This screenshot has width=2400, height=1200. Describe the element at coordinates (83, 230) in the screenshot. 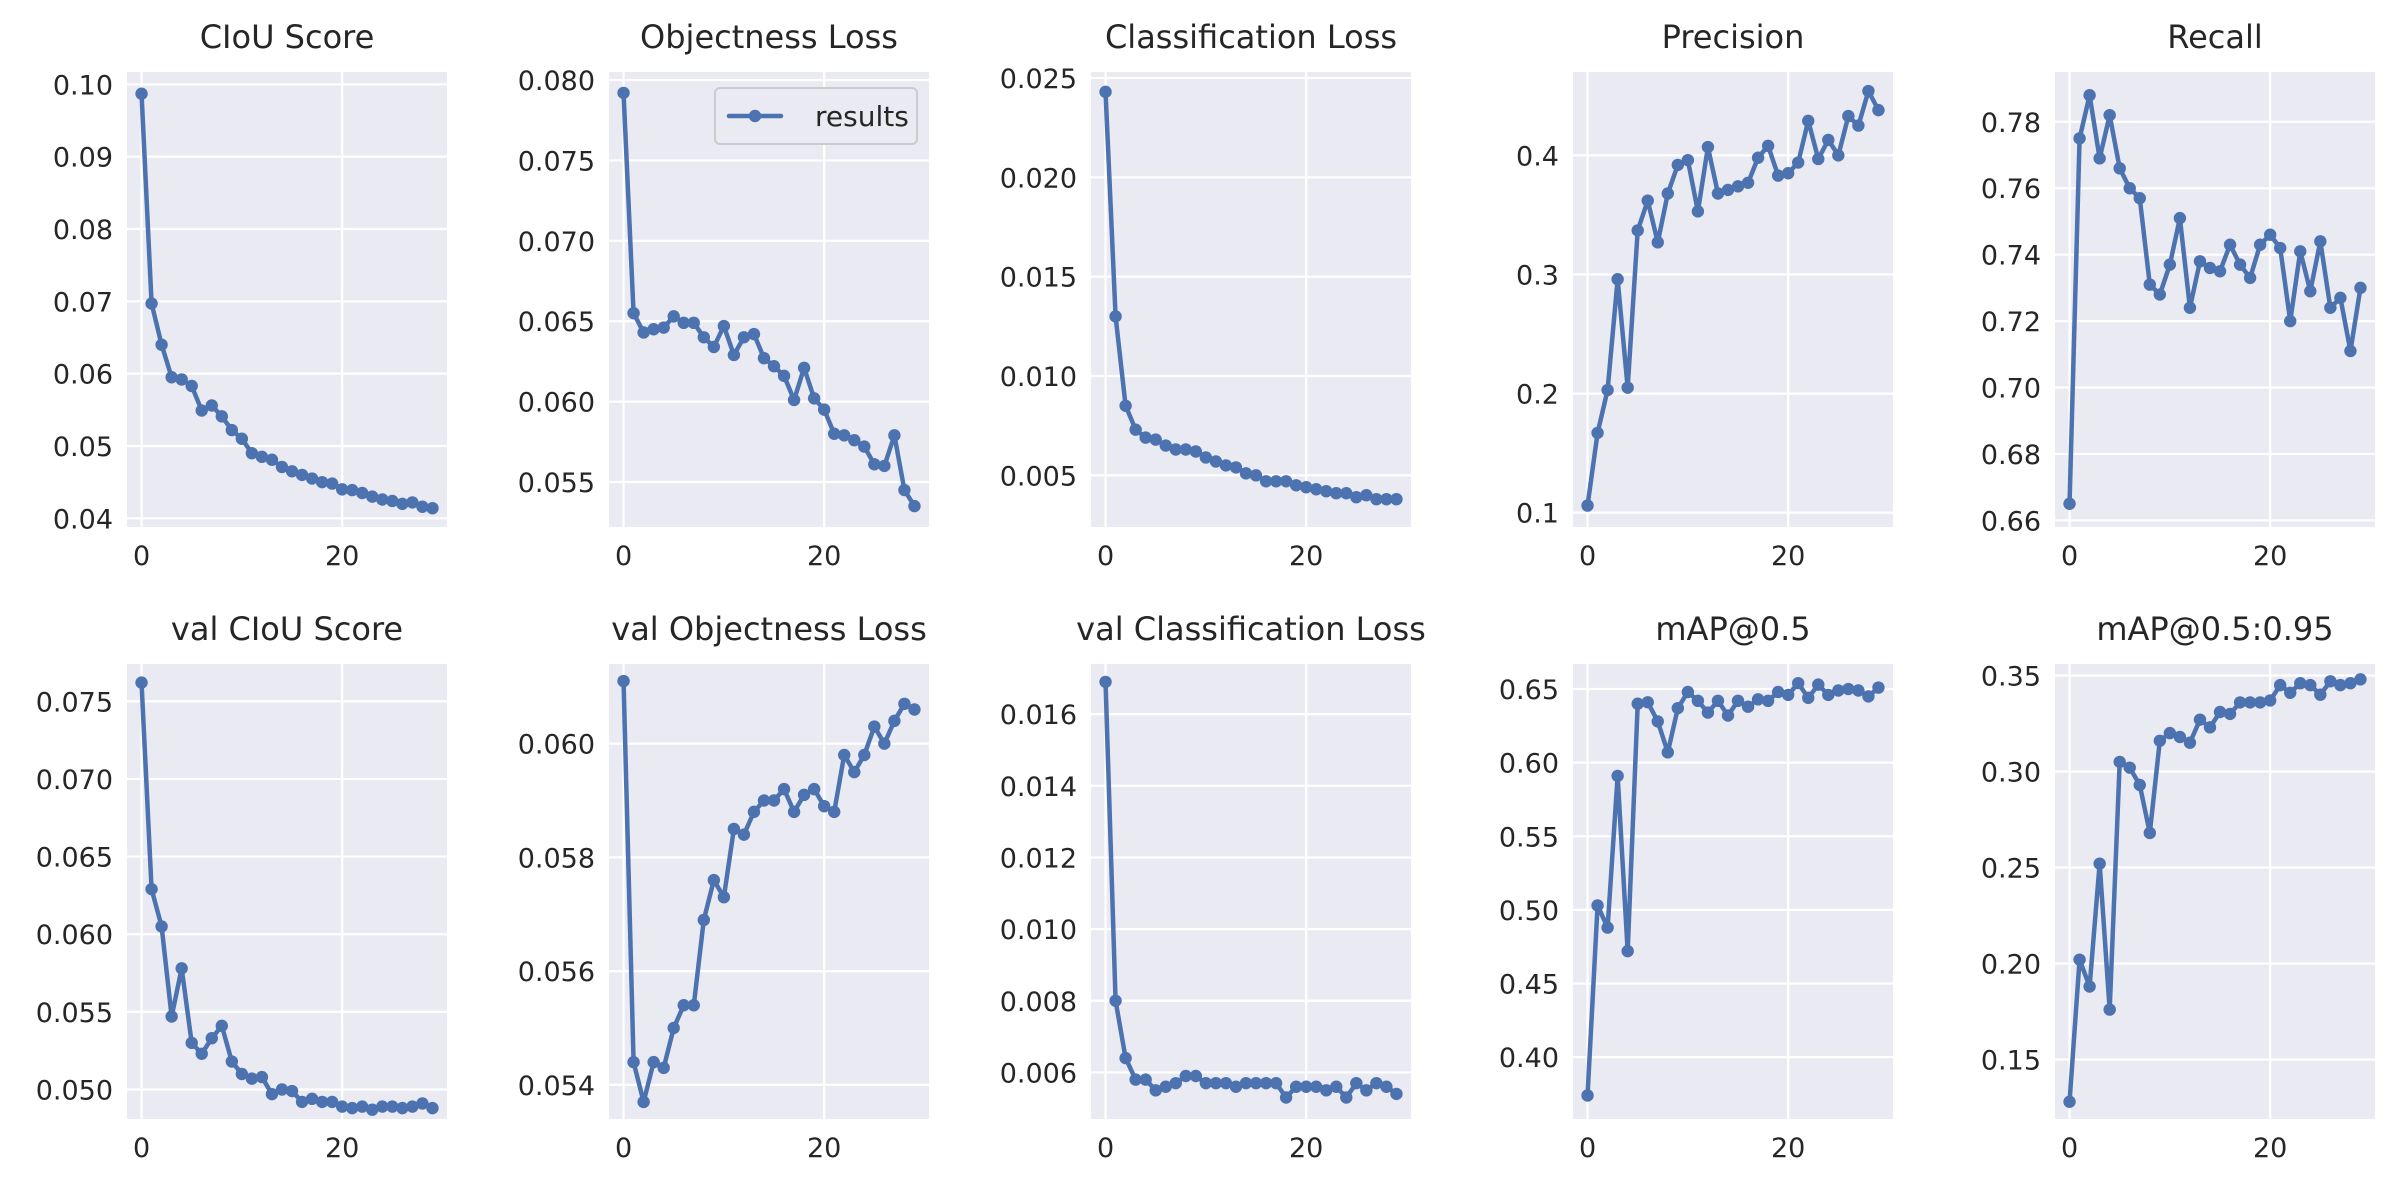

I see `y-tick-label: 0.08` at that location.